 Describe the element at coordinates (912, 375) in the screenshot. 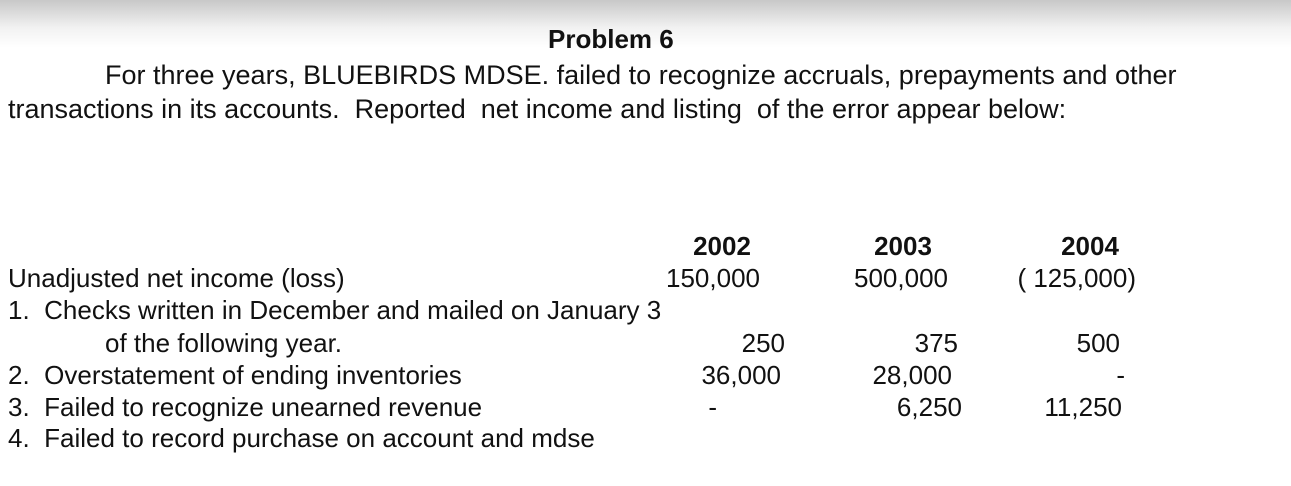

I see `cell-value: 28,000` at that location.